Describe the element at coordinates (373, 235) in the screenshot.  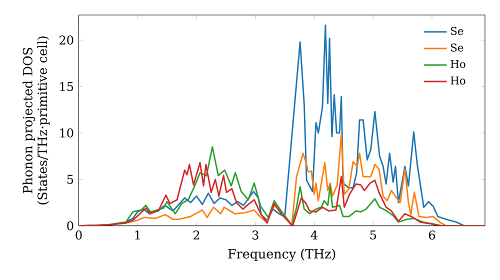
I see `x-tick-label: 5` at that location.